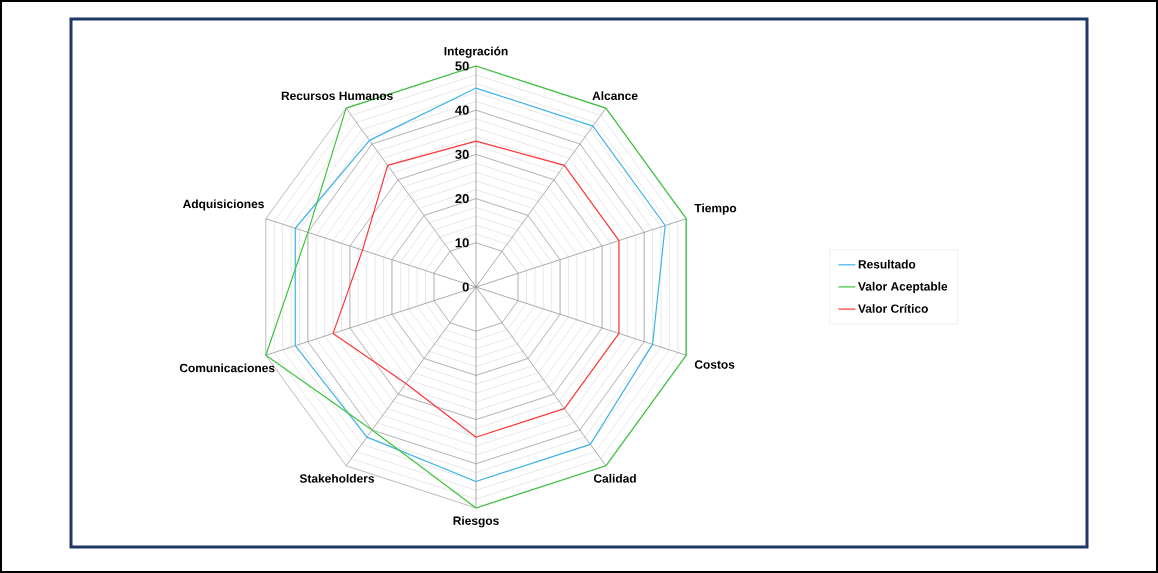  I want to click on spoke-label: Stakeholders, so click(337, 478).